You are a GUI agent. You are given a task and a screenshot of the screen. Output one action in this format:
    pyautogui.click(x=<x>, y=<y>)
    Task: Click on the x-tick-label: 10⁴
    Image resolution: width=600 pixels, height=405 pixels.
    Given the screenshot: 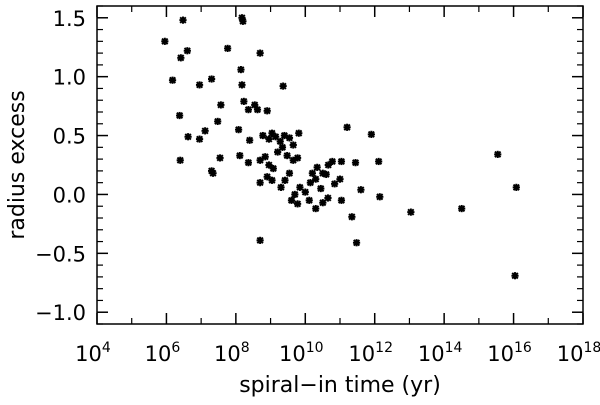 What is the action you would take?
    pyautogui.click(x=93, y=353)
    